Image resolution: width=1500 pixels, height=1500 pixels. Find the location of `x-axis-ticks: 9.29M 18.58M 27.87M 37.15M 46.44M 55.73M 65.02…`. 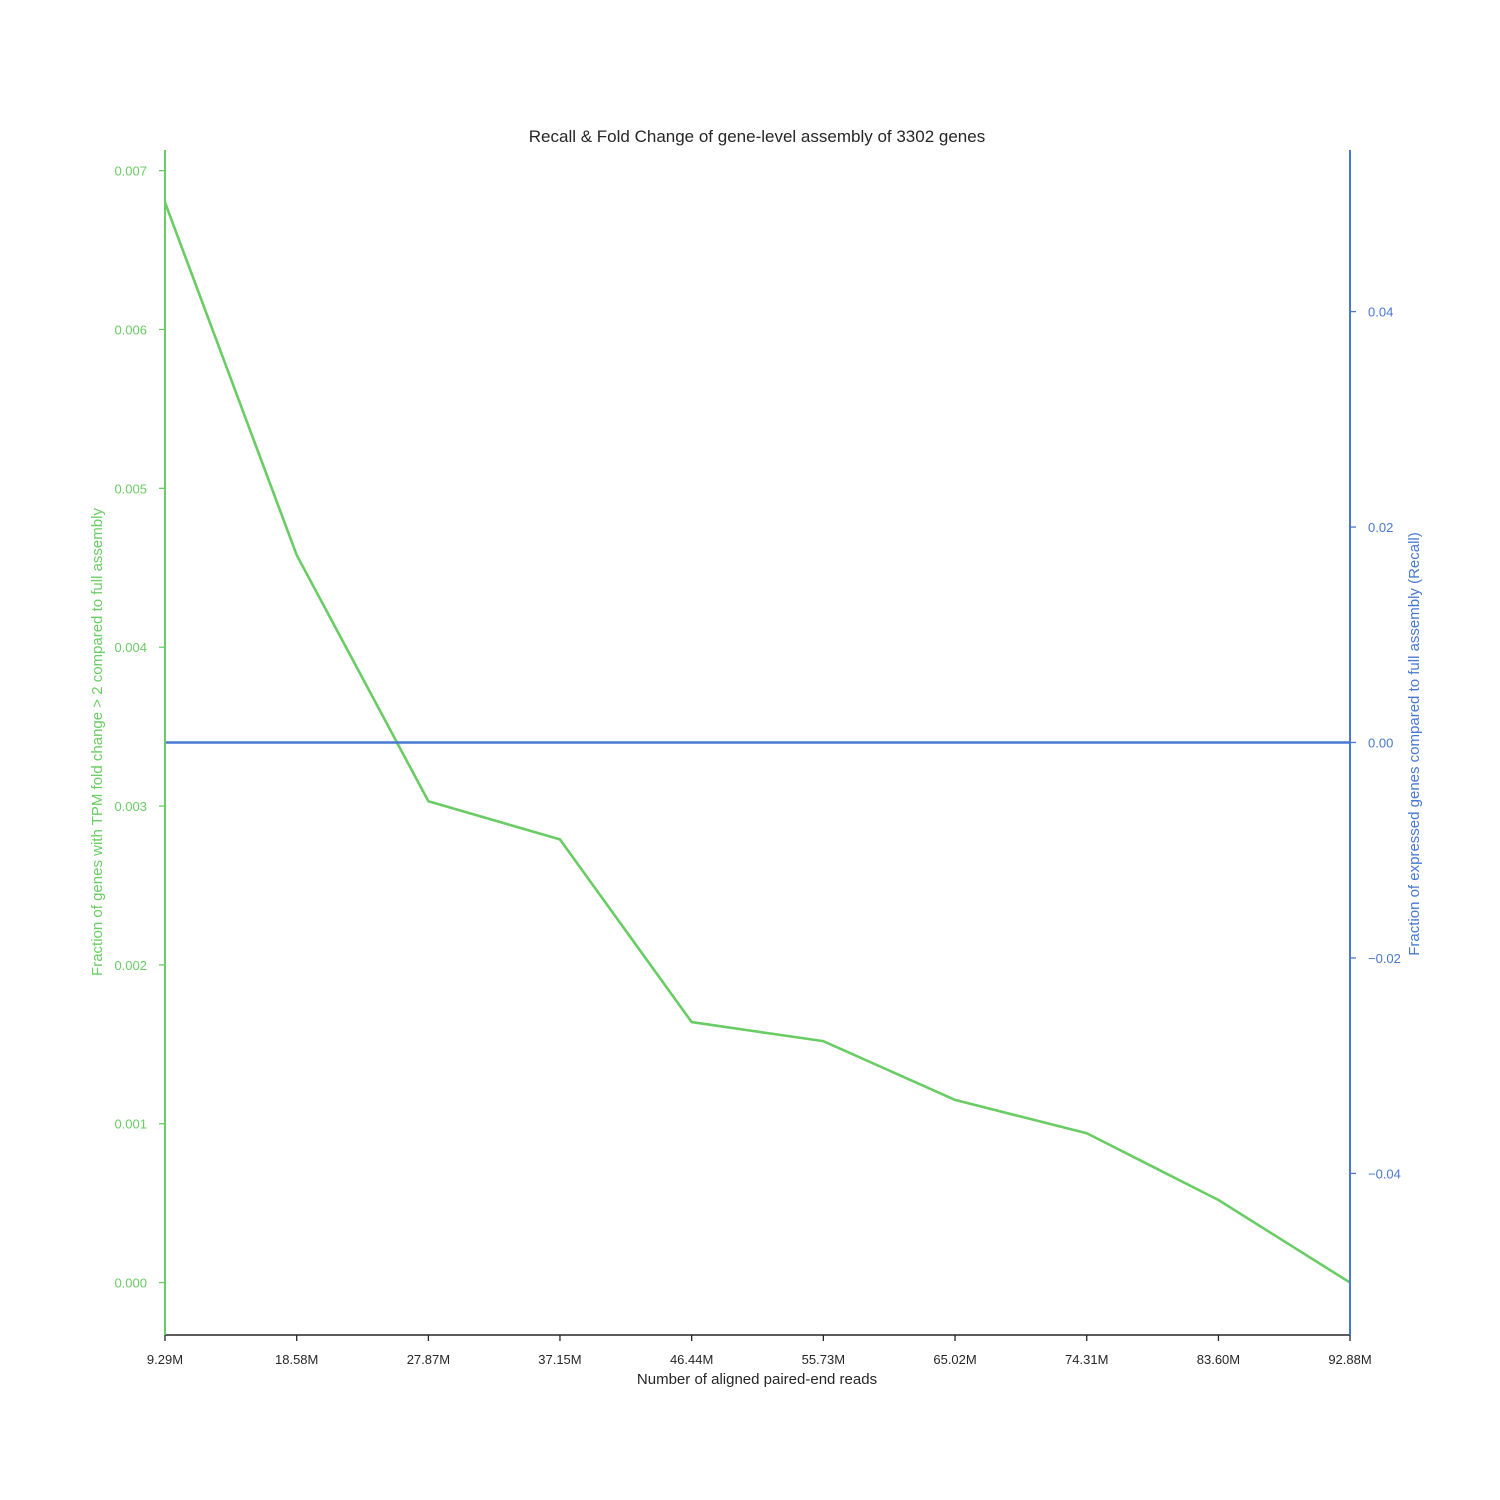

x-axis-ticks: 9.29M 18.58M 27.87M 37.15M 46.44M 55.73M 65.02… is located at coordinates (759, 1351).